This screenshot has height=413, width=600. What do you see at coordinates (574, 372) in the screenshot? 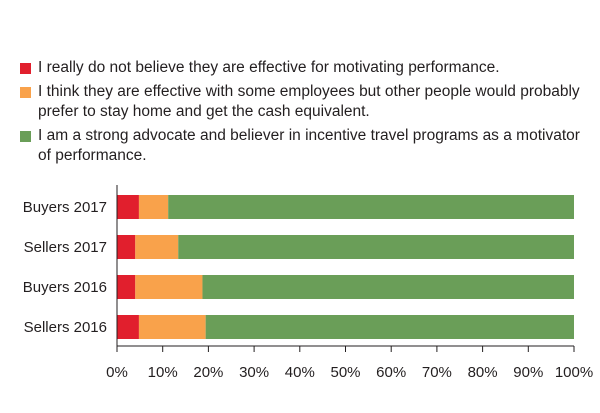
I see `x-tick-label: 100%` at bounding box center [574, 372].